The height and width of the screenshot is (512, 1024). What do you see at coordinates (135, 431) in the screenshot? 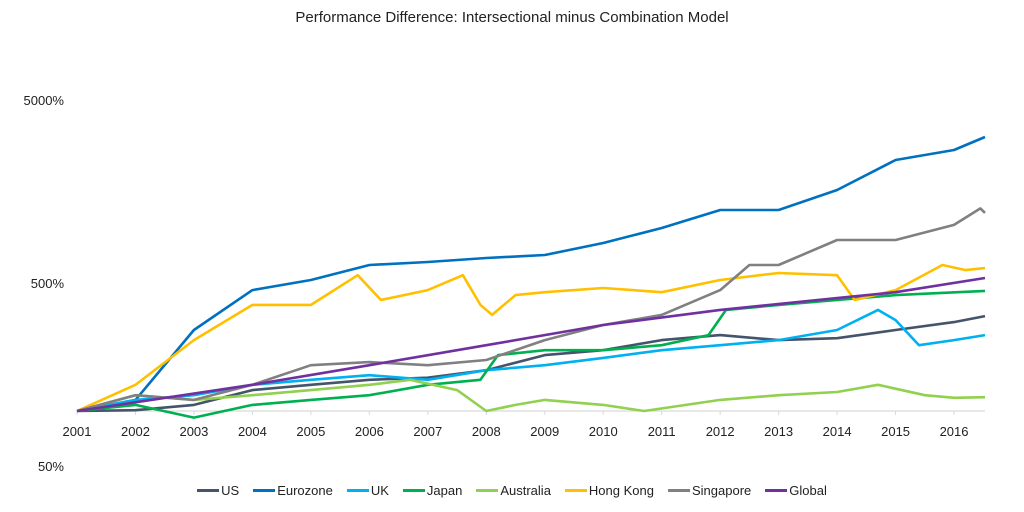
I see `x-tick-label: 2002` at bounding box center [135, 431].